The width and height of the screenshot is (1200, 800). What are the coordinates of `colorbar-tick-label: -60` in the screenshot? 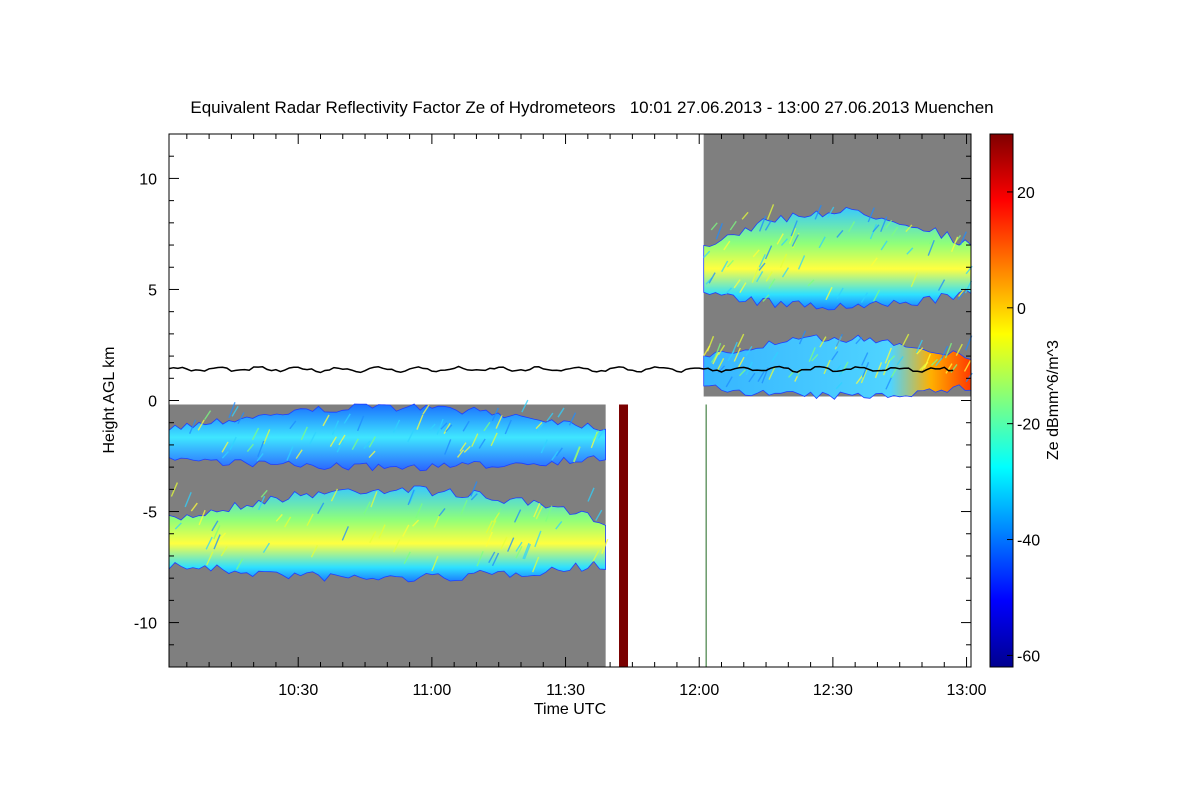 It's located at (1028, 656).